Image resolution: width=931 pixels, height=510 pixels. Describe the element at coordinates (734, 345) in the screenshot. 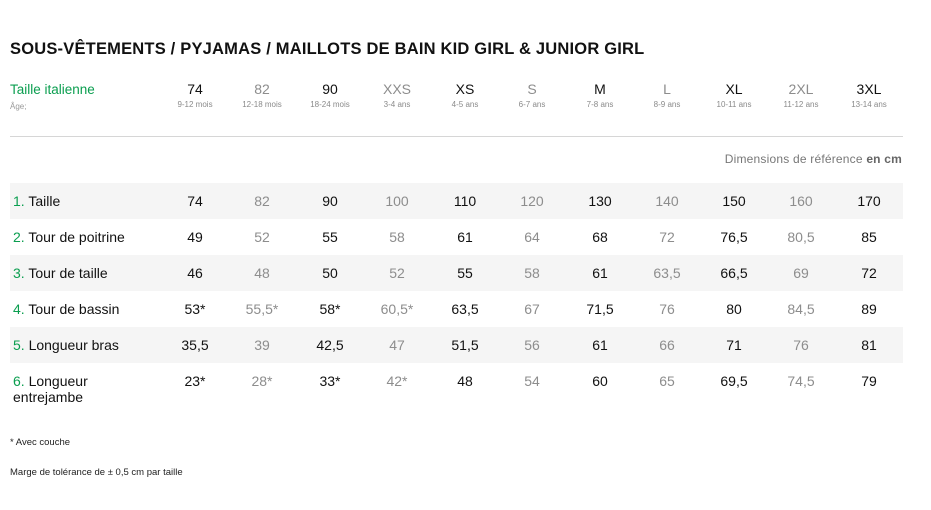

I see `table-cell: 71` at that location.